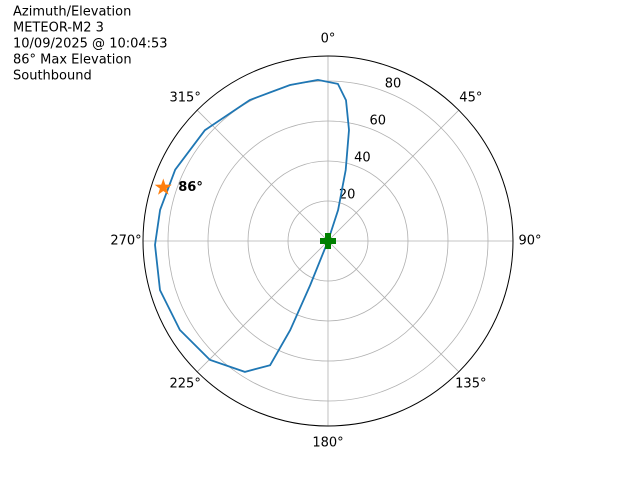 The height and width of the screenshot is (480, 640). Describe the element at coordinates (470, 98) in the screenshot. I see `theta-tick-label: 45°` at that location.